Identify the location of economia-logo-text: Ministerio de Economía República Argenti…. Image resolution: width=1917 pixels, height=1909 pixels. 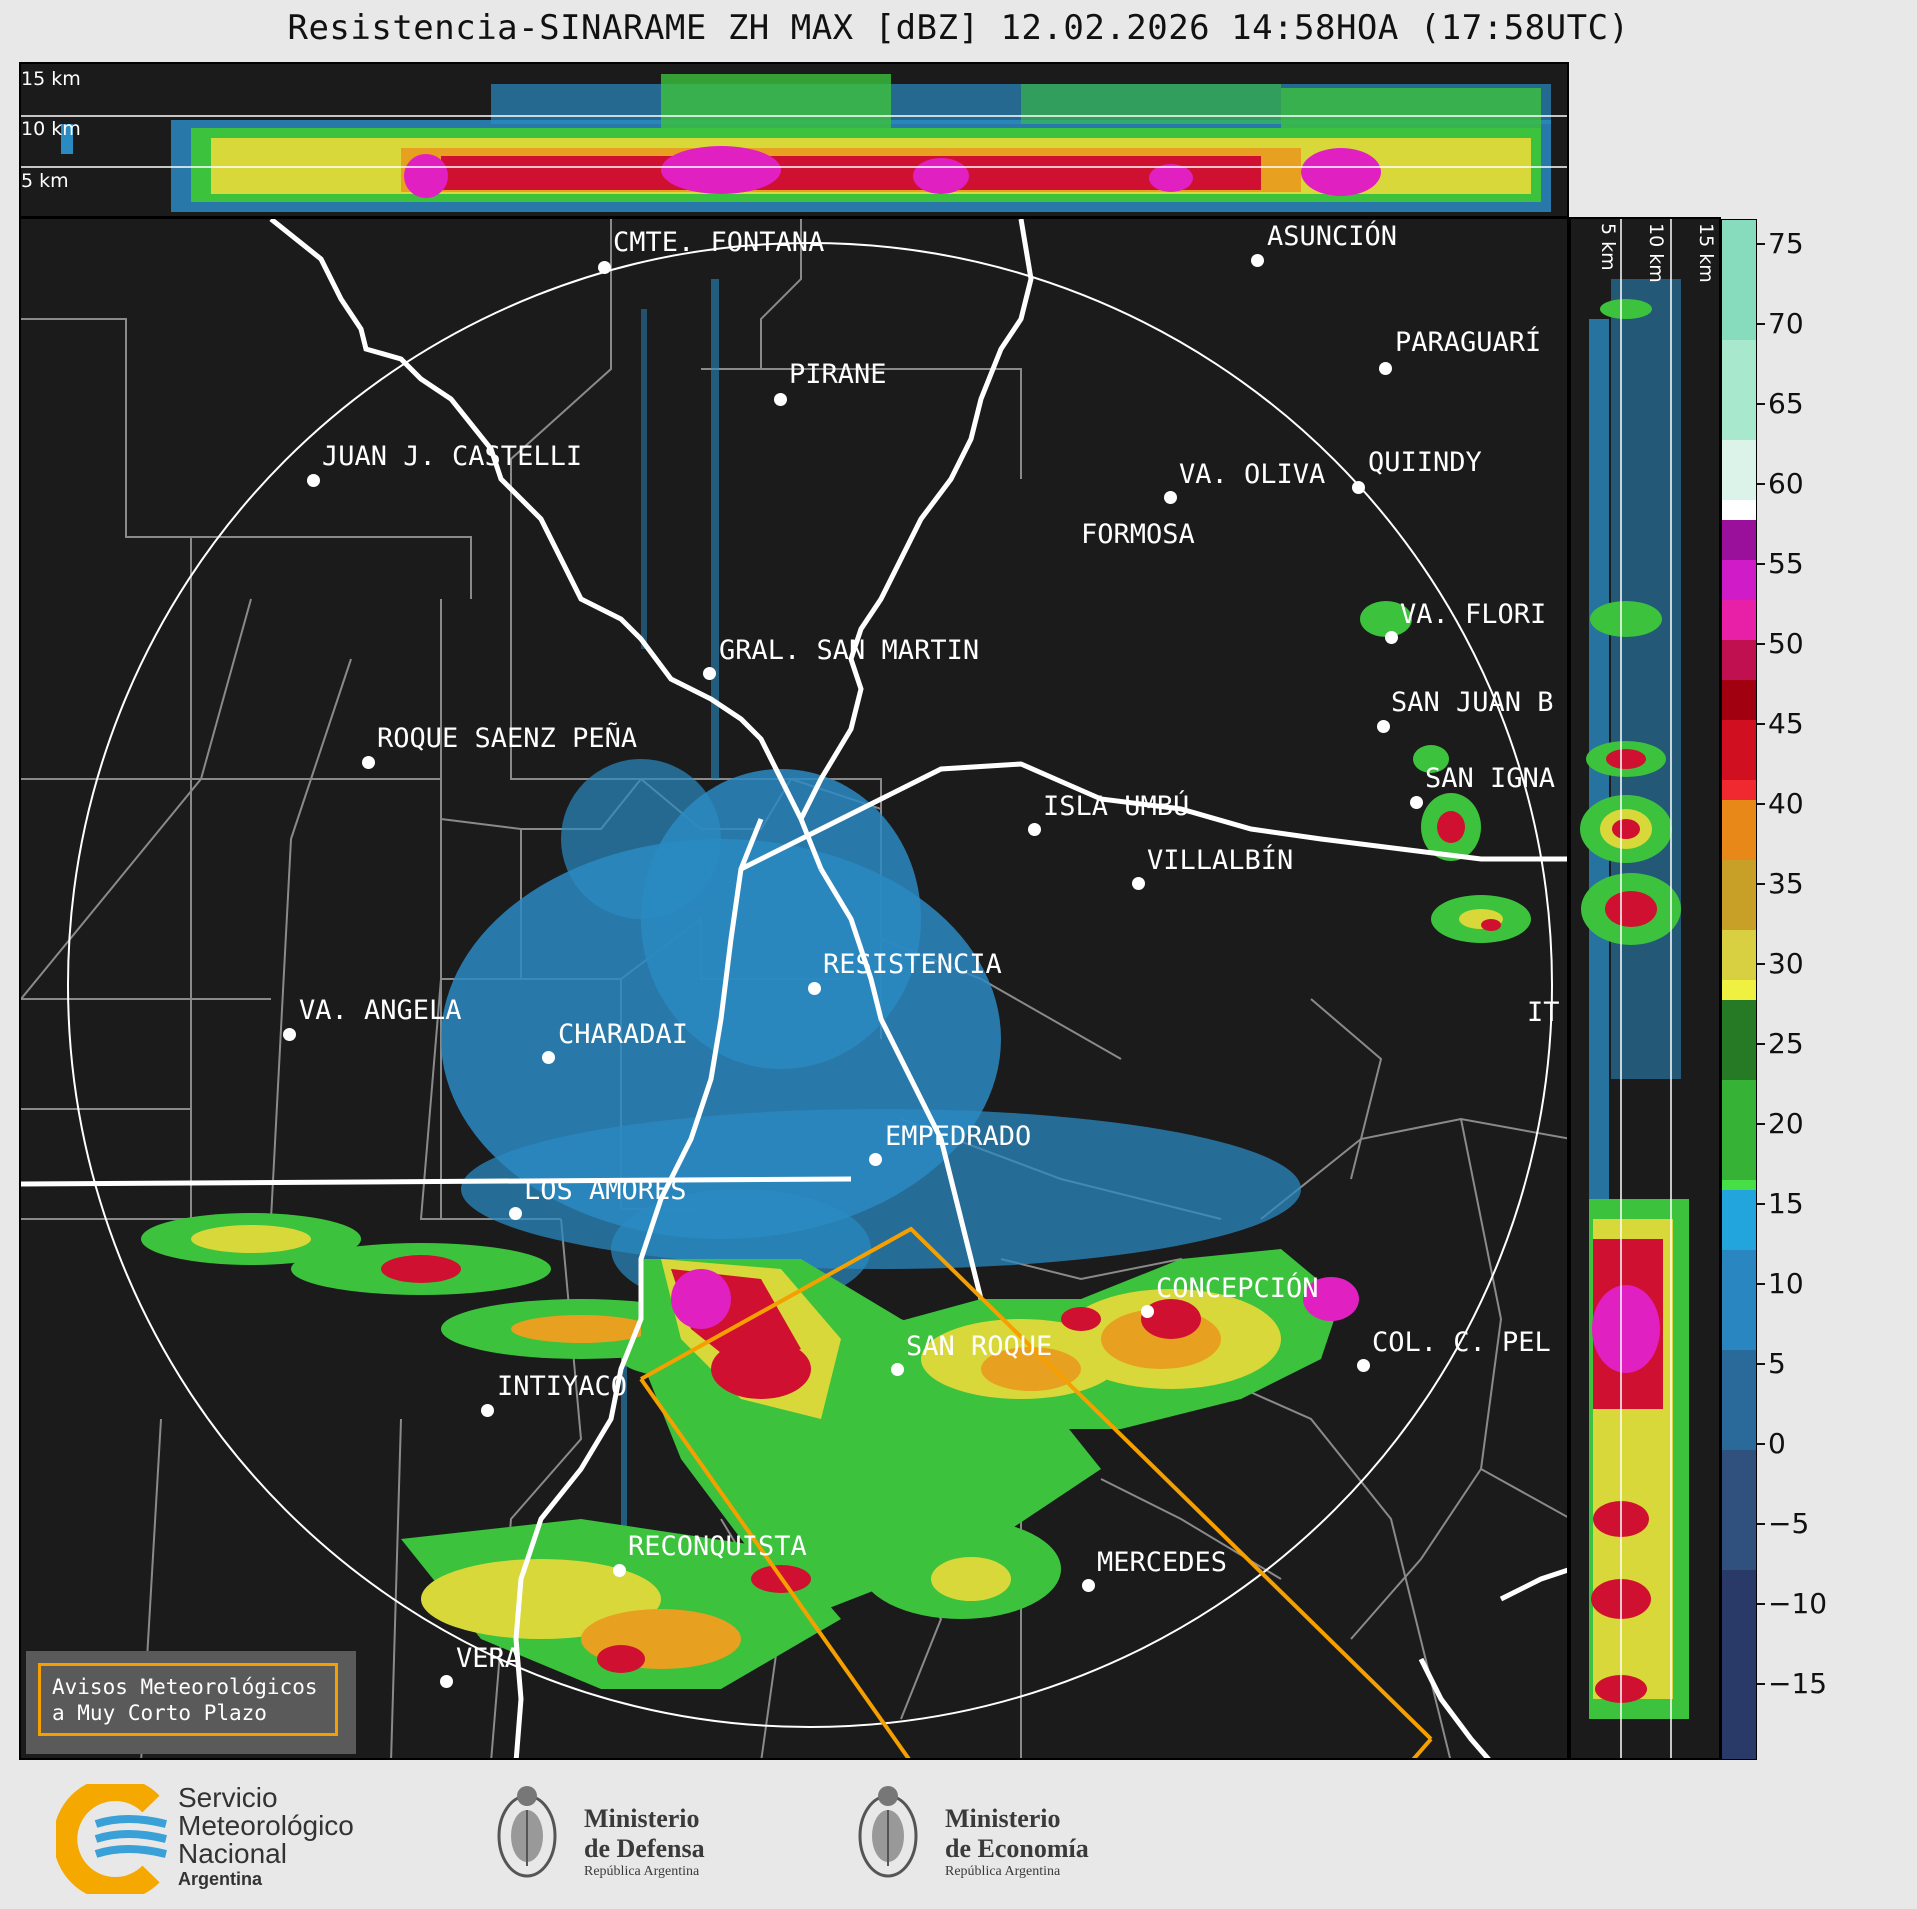
(1017, 1842).